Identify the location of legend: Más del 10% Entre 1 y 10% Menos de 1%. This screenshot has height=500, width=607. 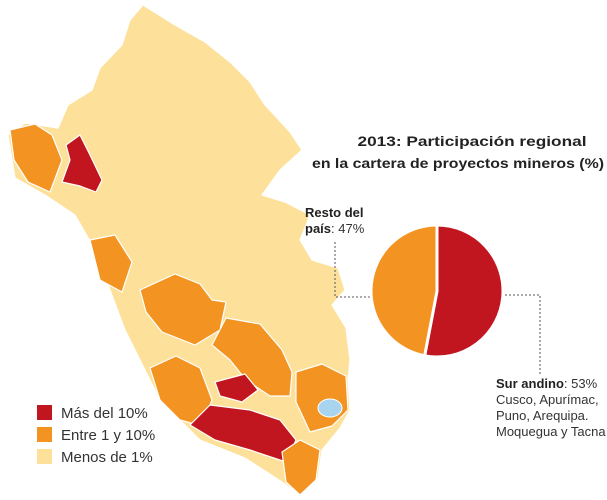
(96, 435).